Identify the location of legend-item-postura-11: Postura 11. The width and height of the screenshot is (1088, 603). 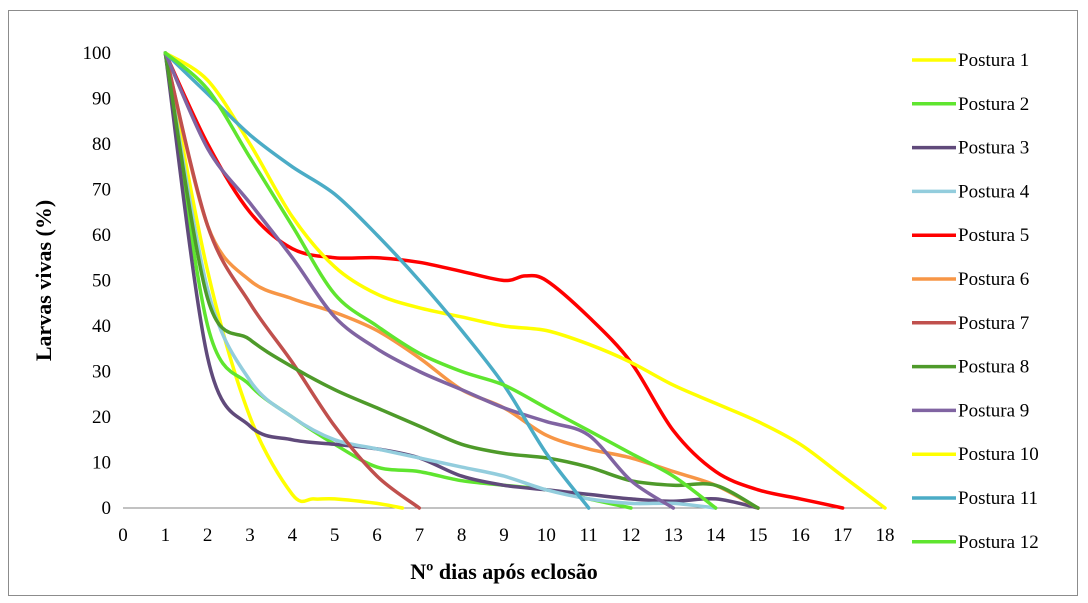
(975, 498).